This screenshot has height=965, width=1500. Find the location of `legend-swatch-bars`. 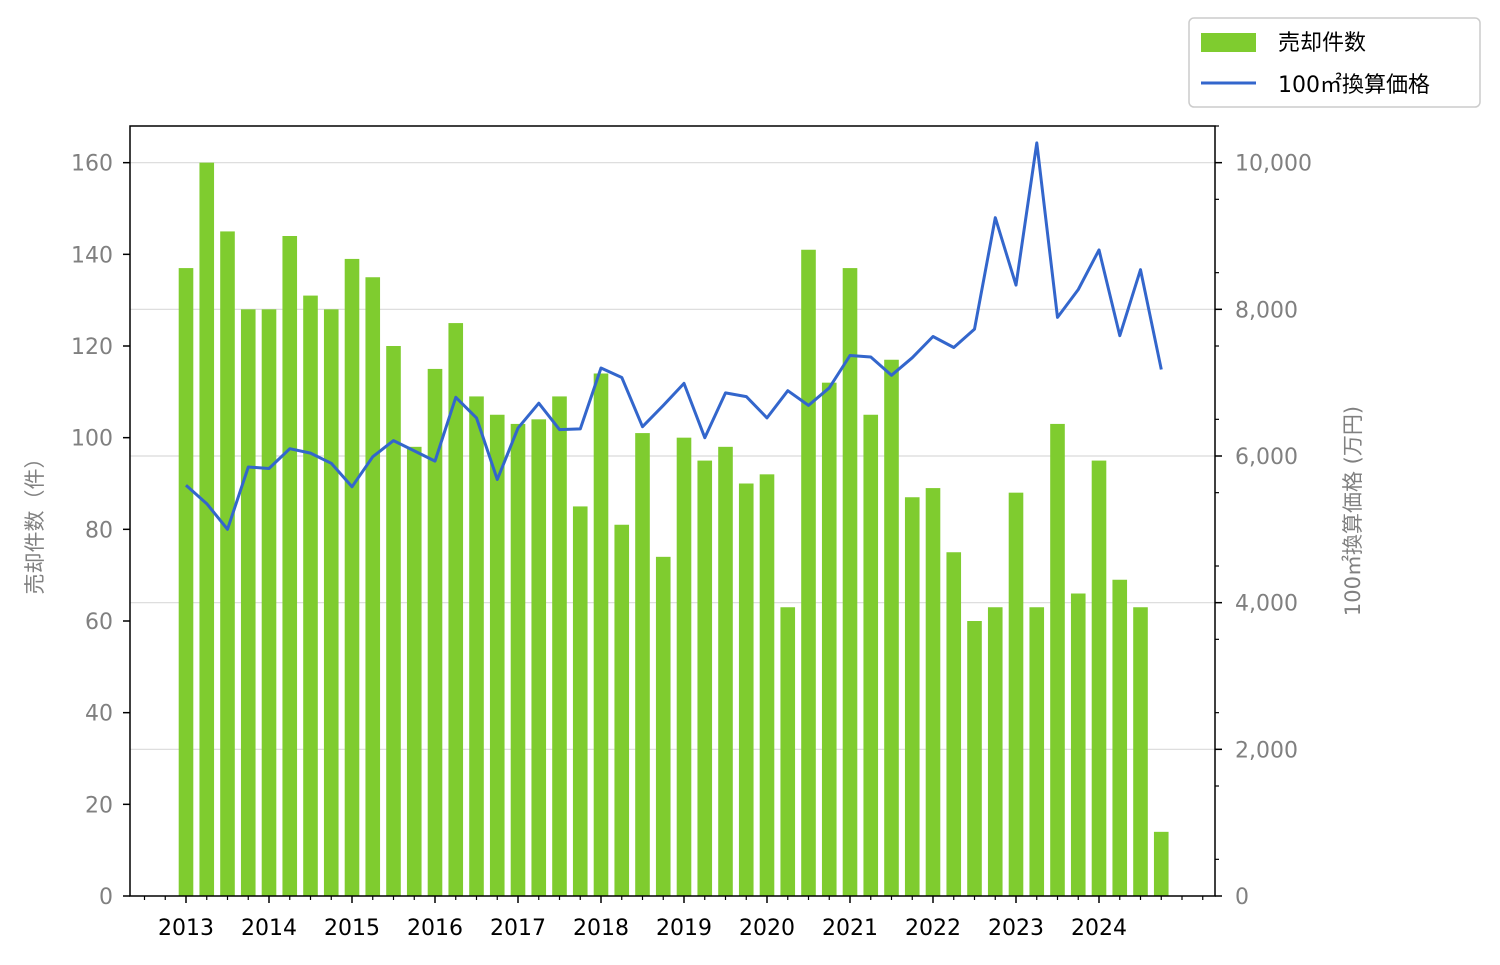

legend-swatch-bars is located at coordinates (1228, 42).